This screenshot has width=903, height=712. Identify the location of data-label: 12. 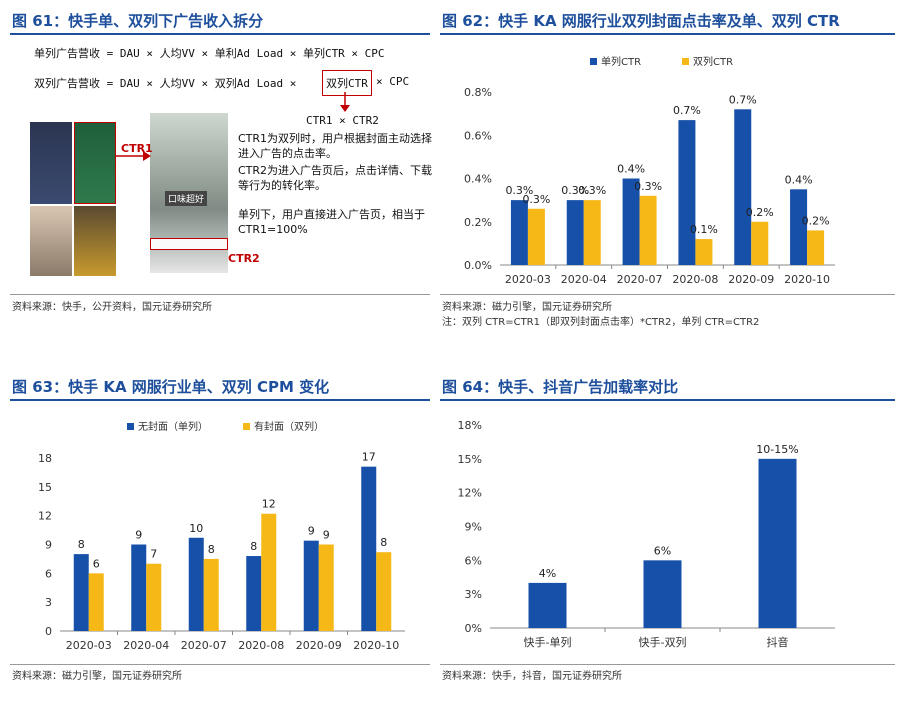
(269, 504).